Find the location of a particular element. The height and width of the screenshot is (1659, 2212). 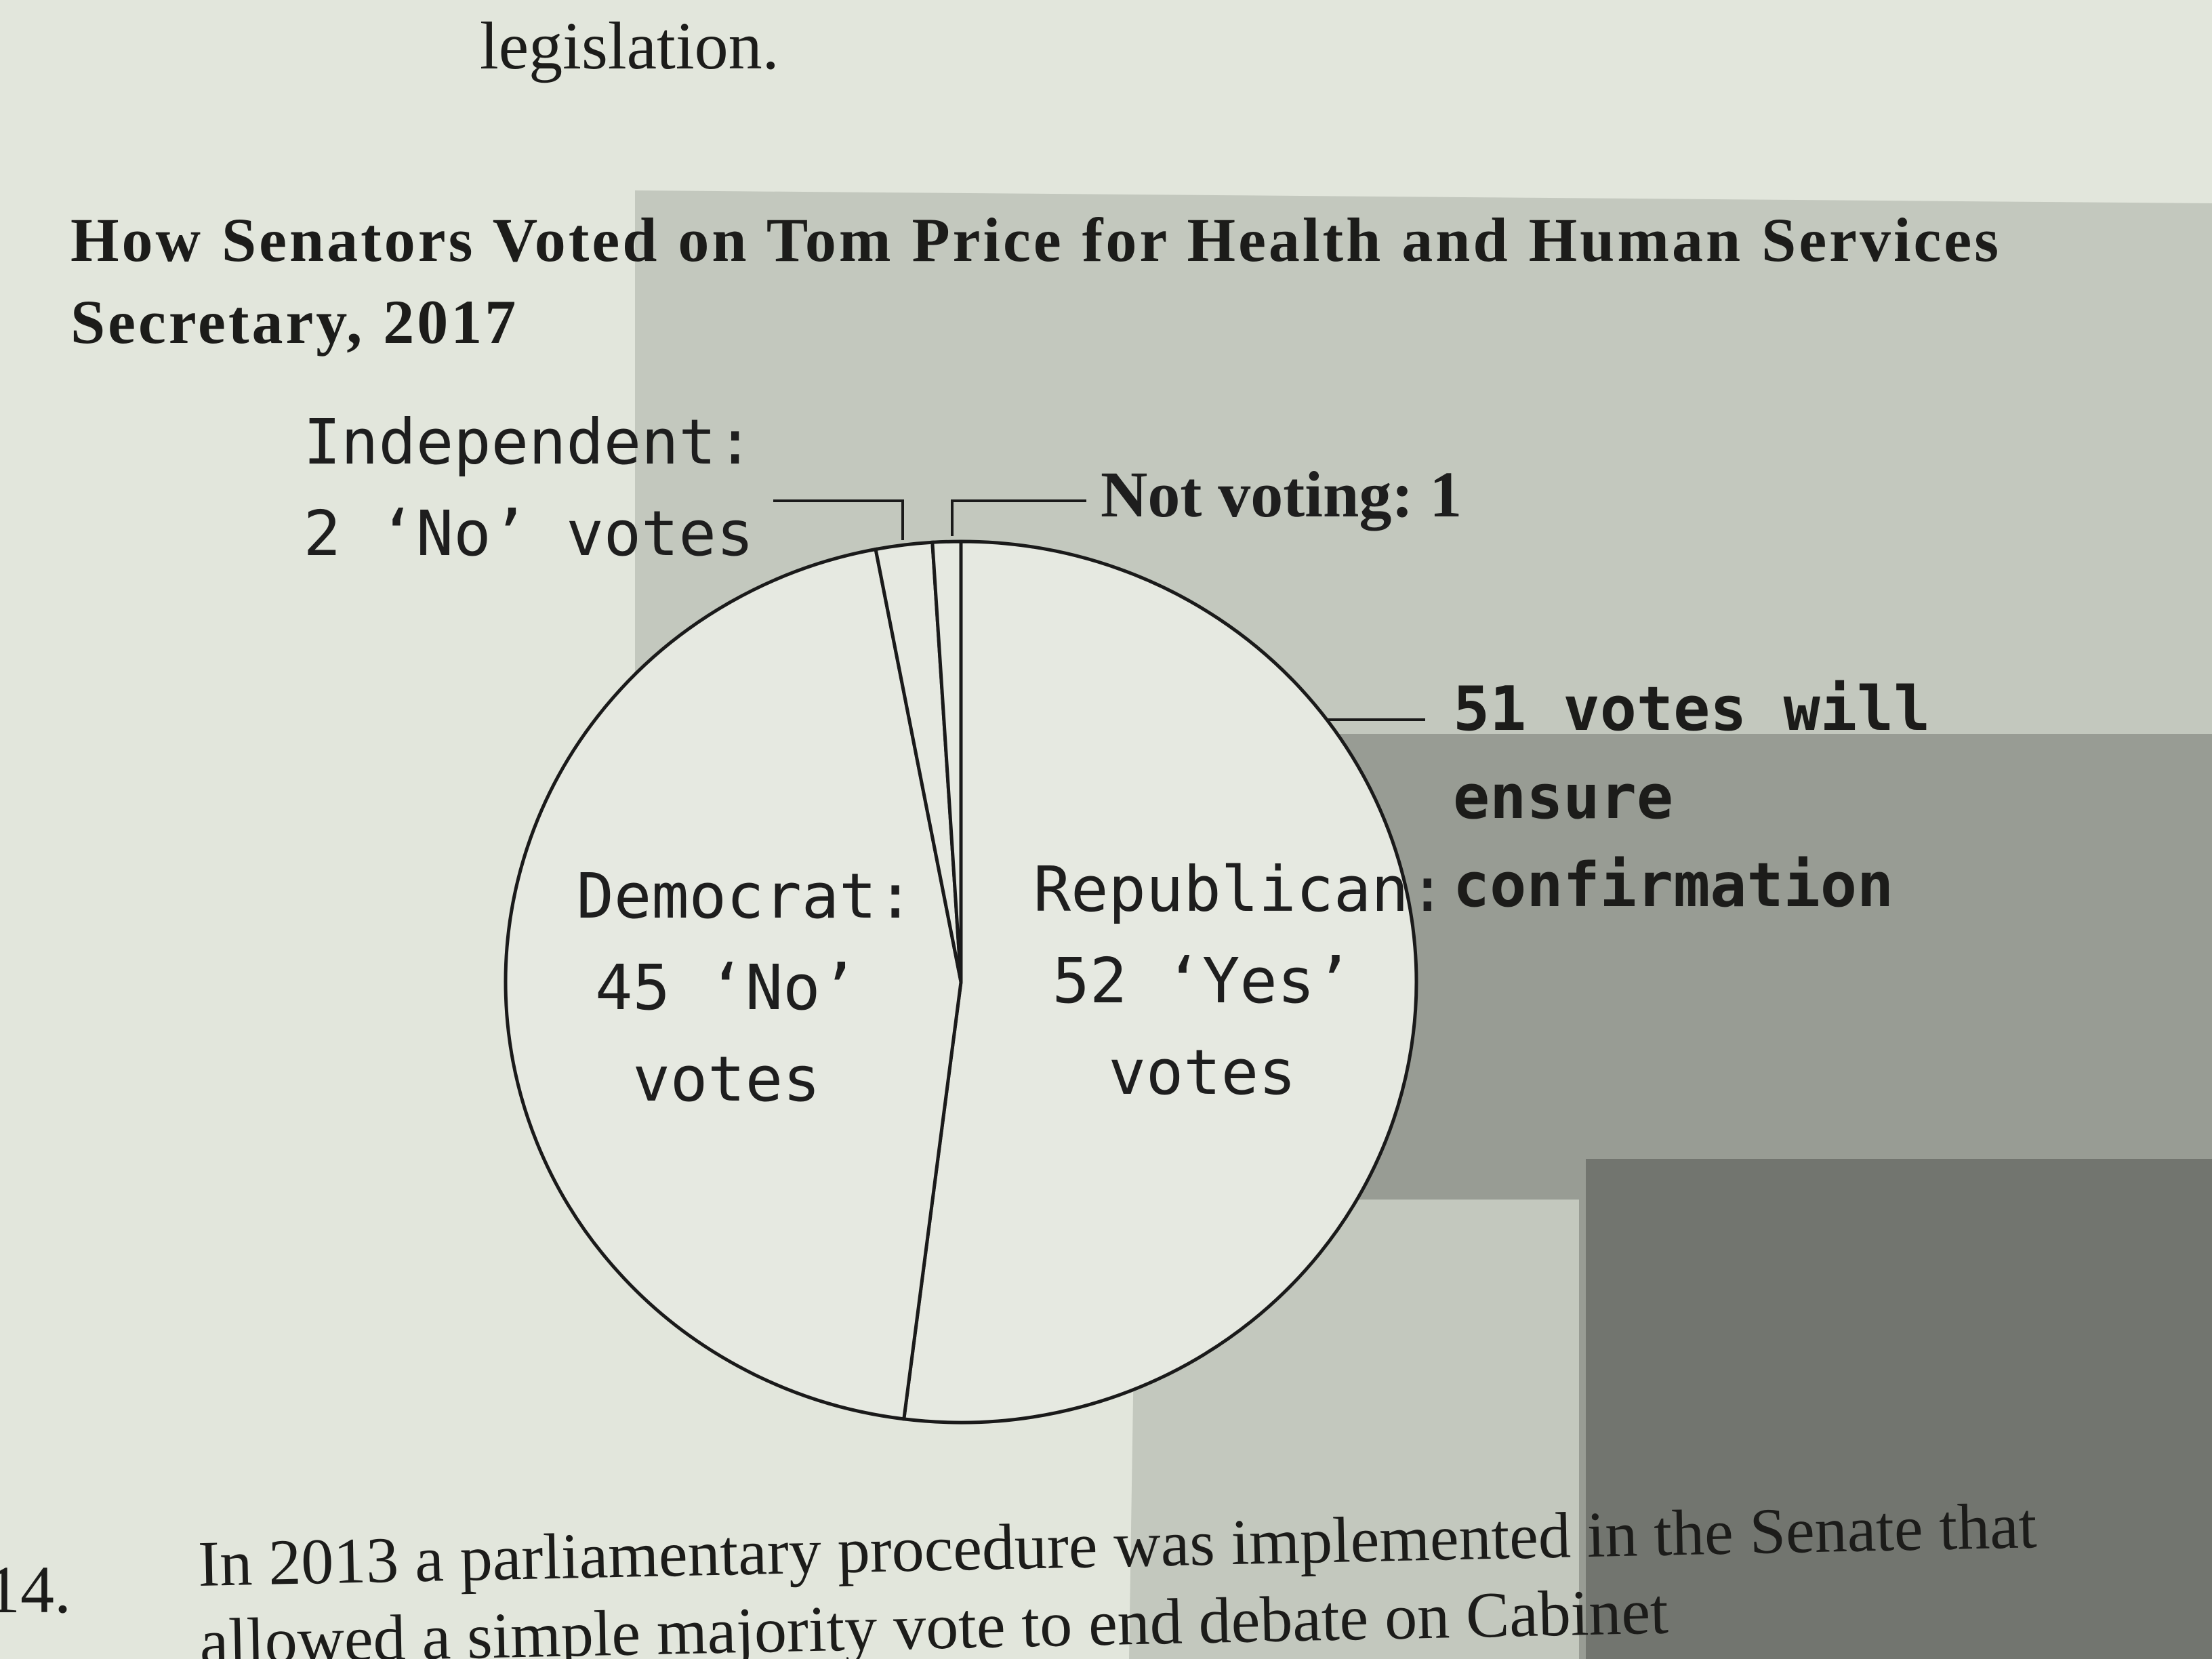

category-label: Democrat: is located at coordinates (745, 897).